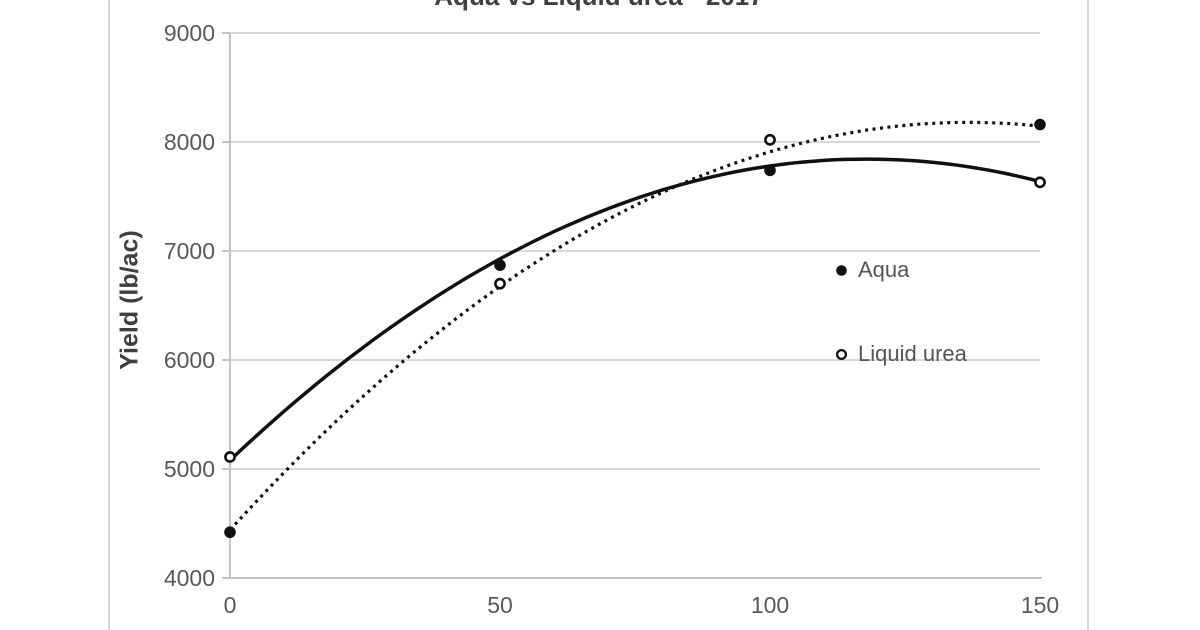 This screenshot has width=1200, height=630. Describe the element at coordinates (189, 469) in the screenshot. I see `y-tick-label: 5000` at that location.